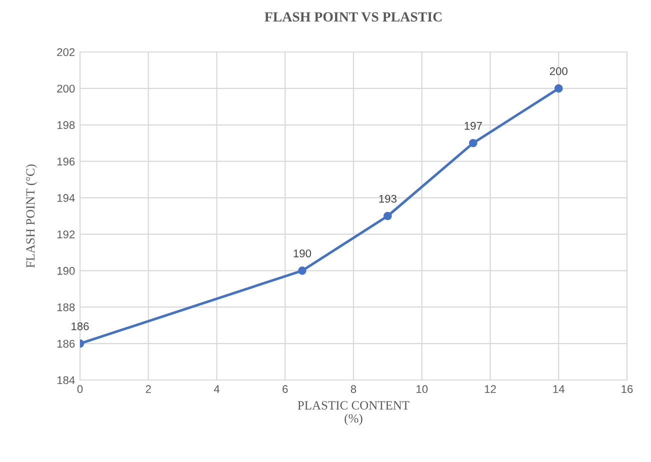  What do you see at coordinates (66, 270) in the screenshot?
I see `y-tick-label: 190` at bounding box center [66, 270].